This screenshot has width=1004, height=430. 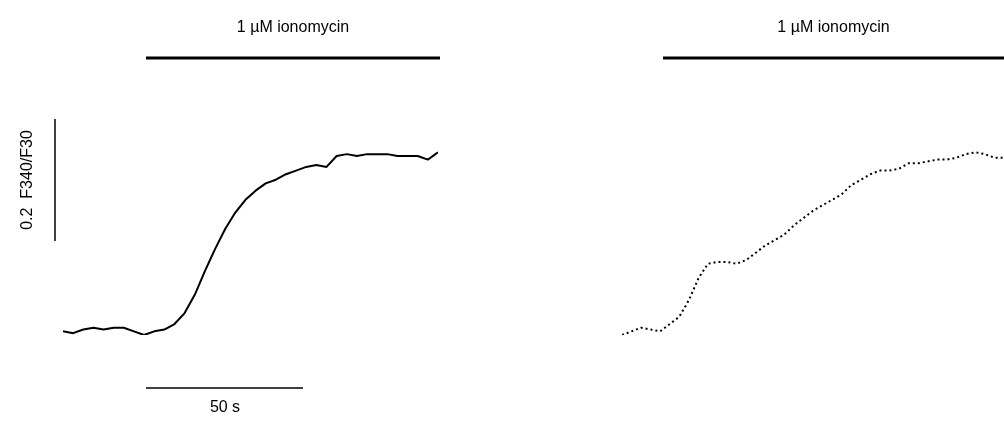 What do you see at coordinates (27, 180) in the screenshot?
I see `text: 0.2 F340/F30` at bounding box center [27, 180].